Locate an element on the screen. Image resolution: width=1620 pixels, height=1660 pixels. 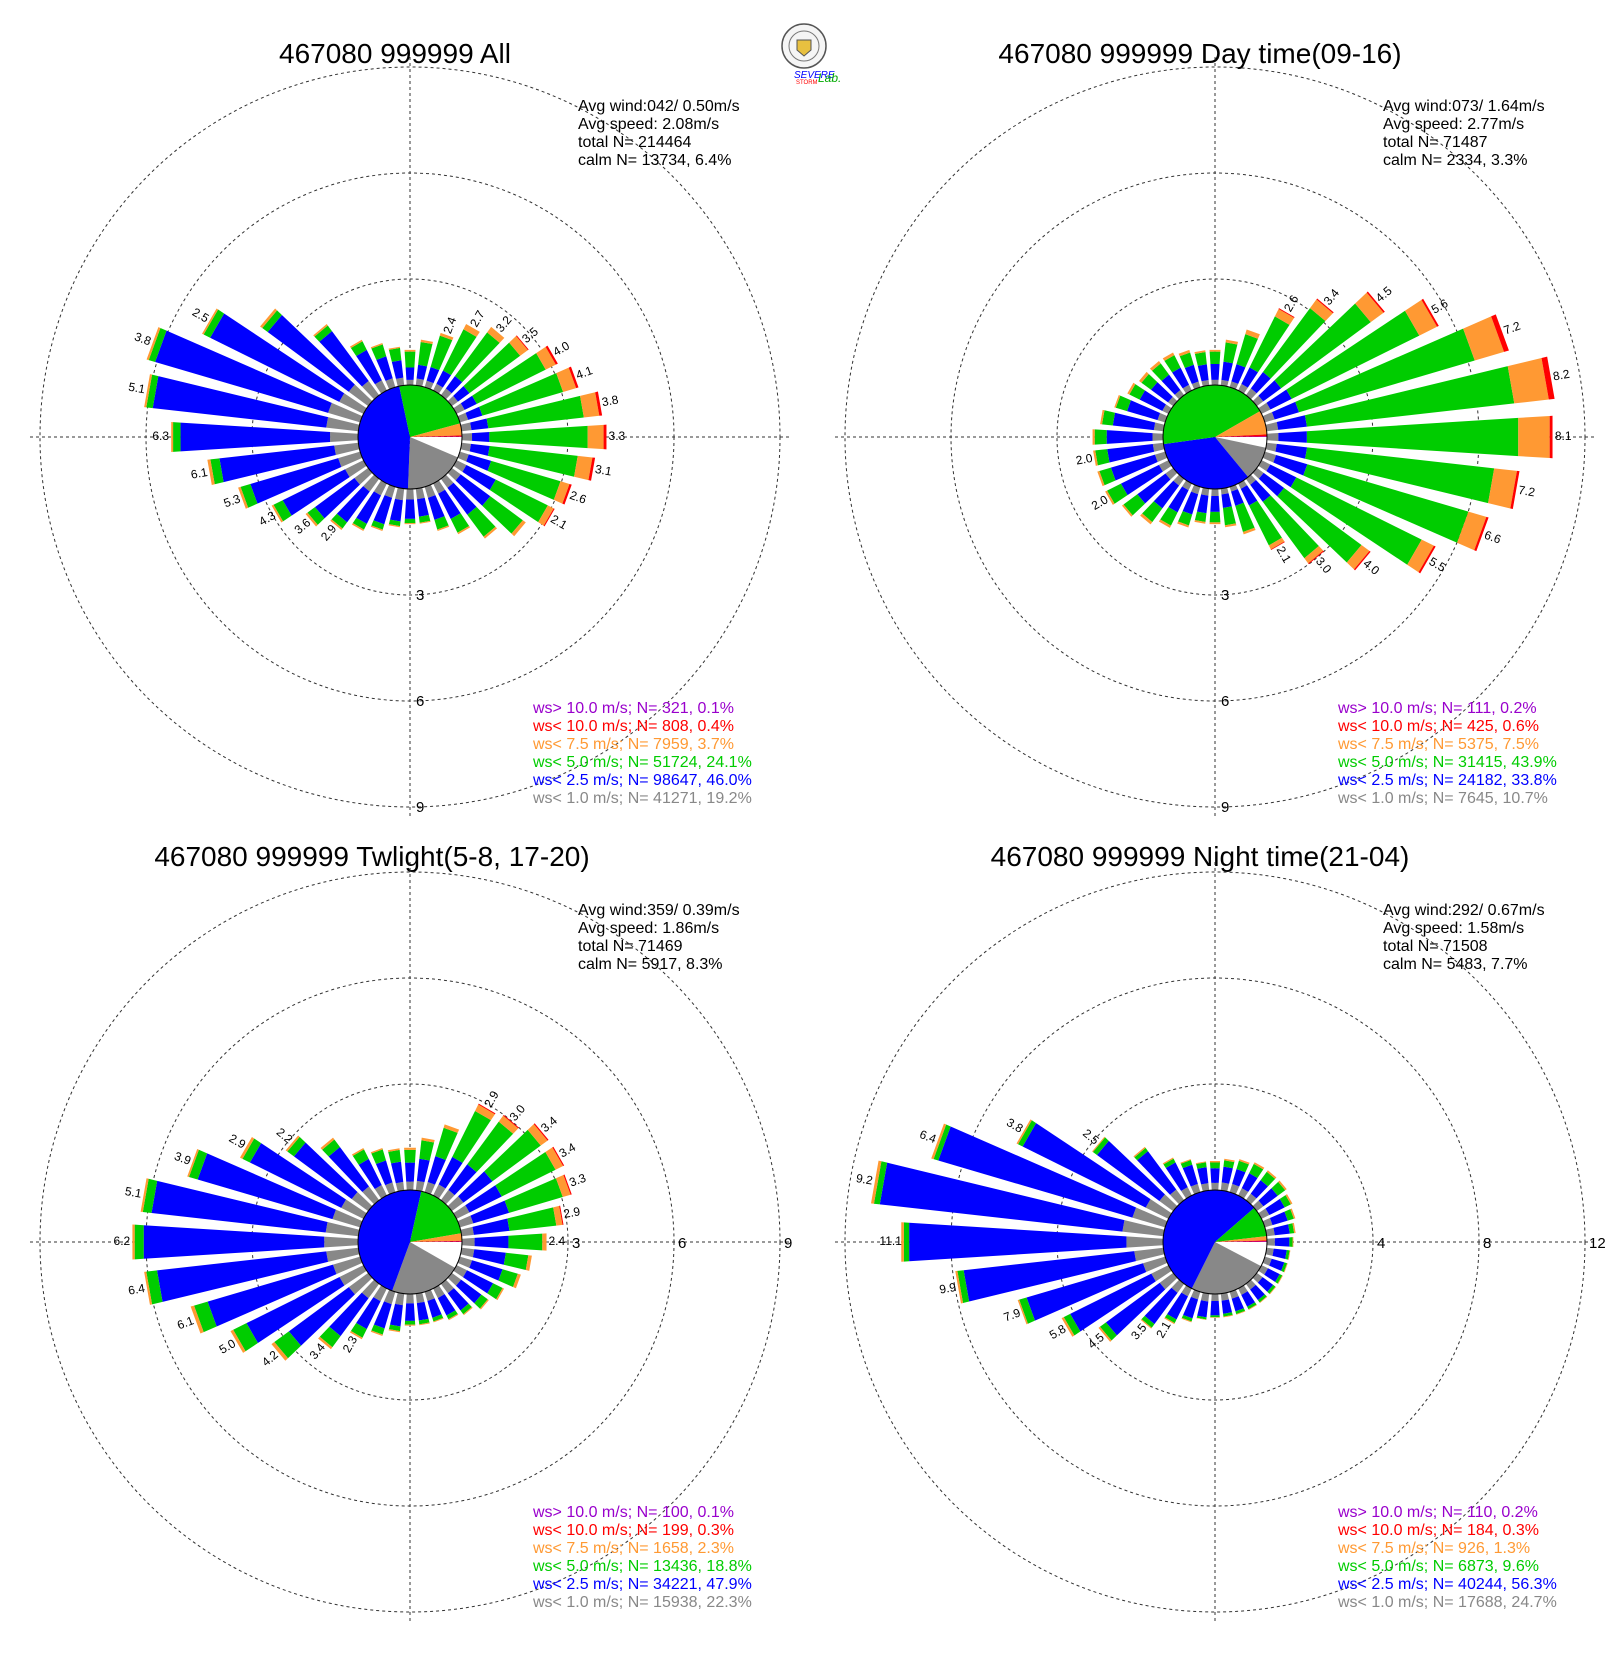
legend-entry: ws< 1.0 m/s; N= 15938, 22.3% is located at coordinates (642, 1602).